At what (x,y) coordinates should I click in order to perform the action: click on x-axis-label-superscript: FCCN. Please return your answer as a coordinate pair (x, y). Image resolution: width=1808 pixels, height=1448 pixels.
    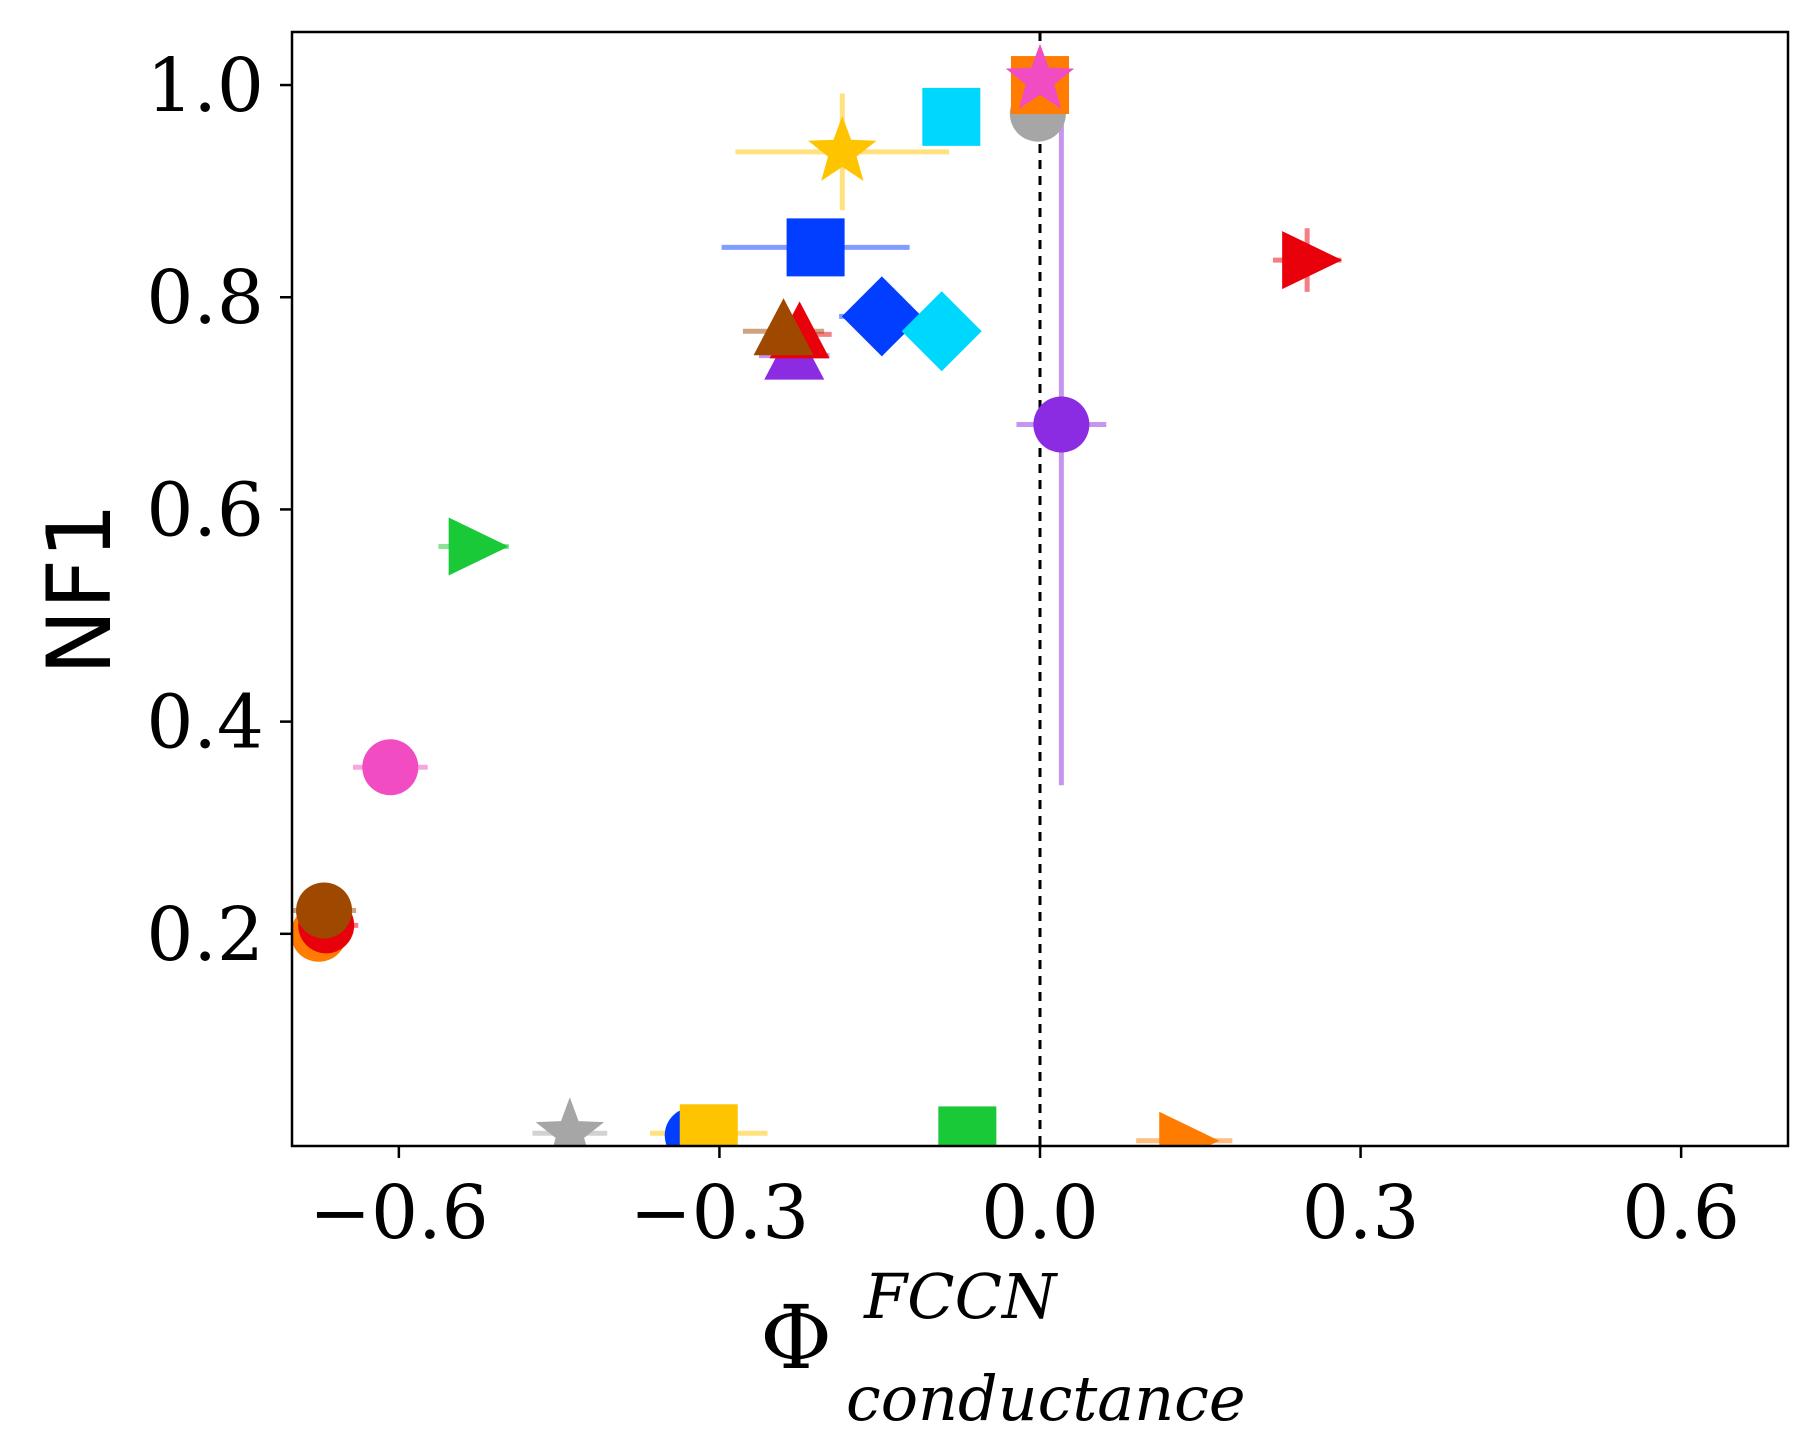
    Looking at the image, I should click on (961, 1296).